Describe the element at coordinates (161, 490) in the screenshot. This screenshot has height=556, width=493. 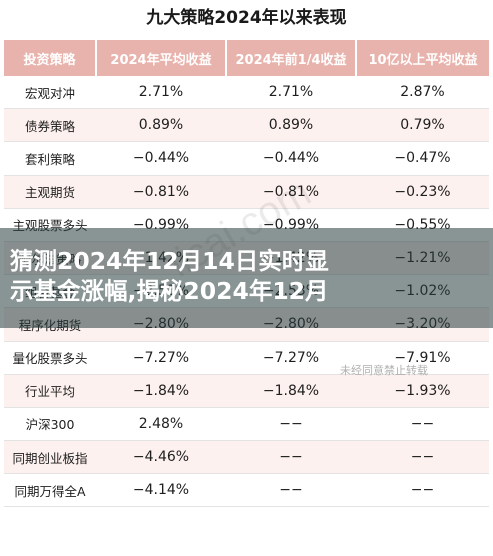
I see `return-value: −4.14%` at that location.